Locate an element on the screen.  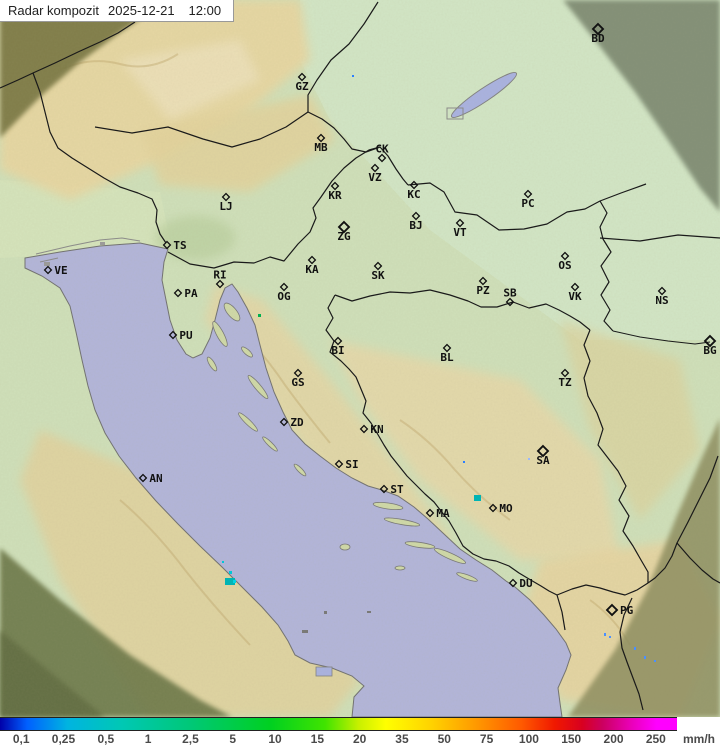
station-marker-VE: VE is located at coordinates (55, 270).